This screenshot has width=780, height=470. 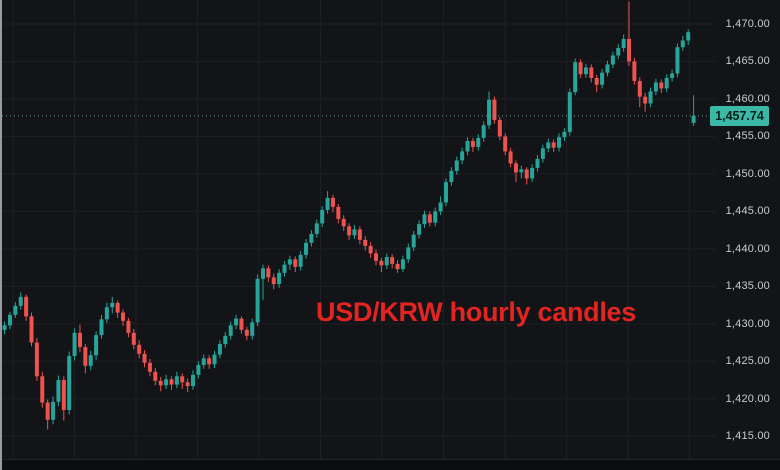 What do you see at coordinates (747, 136) in the screenshot?
I see `price-axis-tick: 1,455.00` at bounding box center [747, 136].